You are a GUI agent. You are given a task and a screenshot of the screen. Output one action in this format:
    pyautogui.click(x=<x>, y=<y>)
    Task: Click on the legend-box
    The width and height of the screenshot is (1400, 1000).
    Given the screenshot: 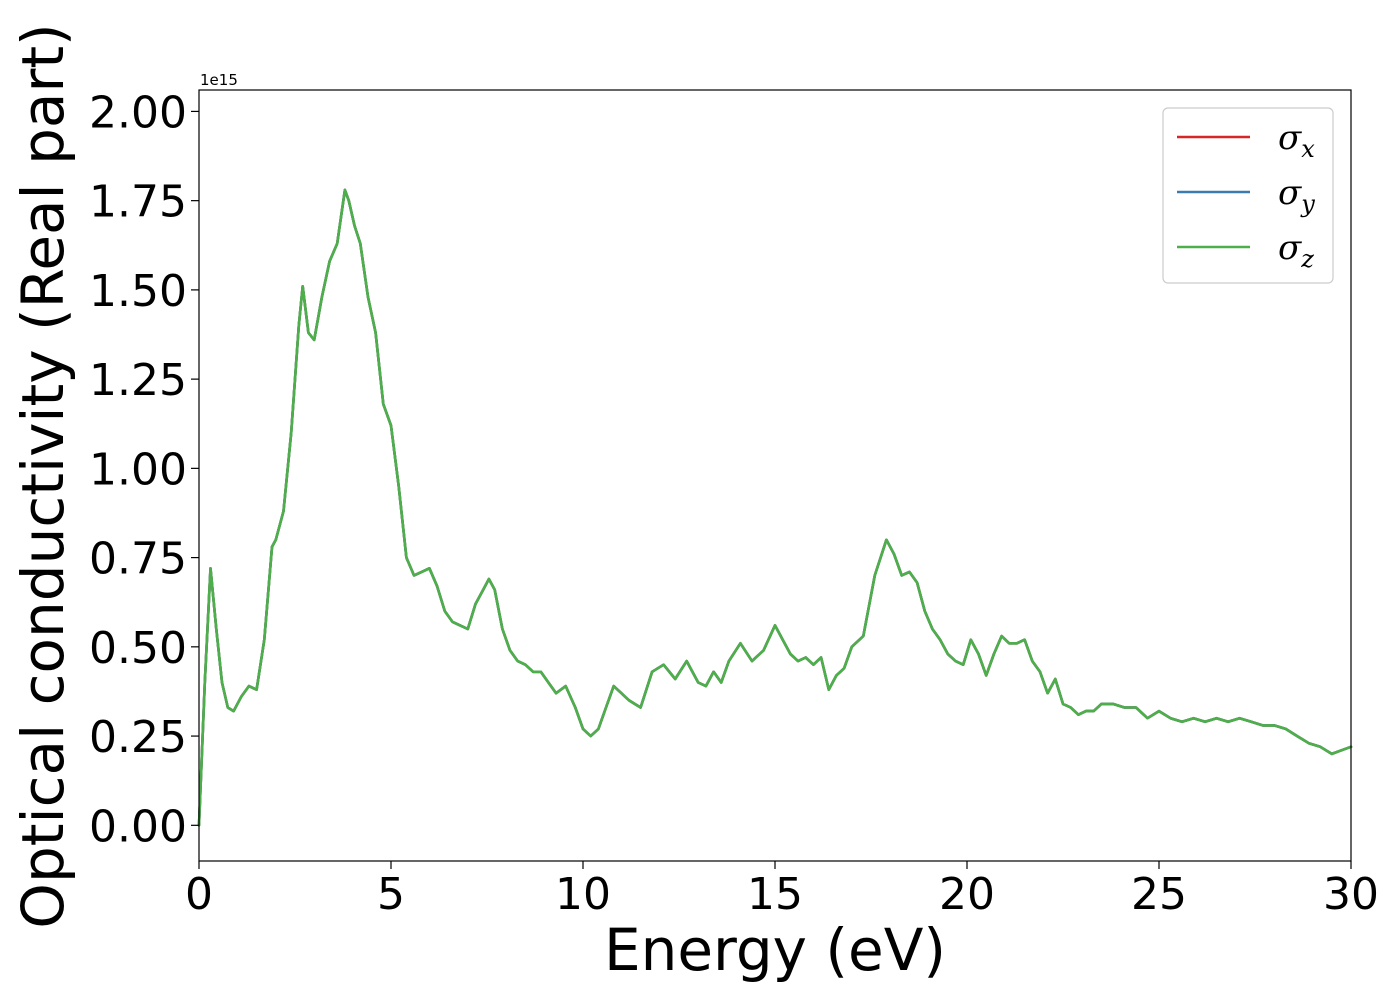 What is the action you would take?
    pyautogui.click(x=1248, y=195)
    